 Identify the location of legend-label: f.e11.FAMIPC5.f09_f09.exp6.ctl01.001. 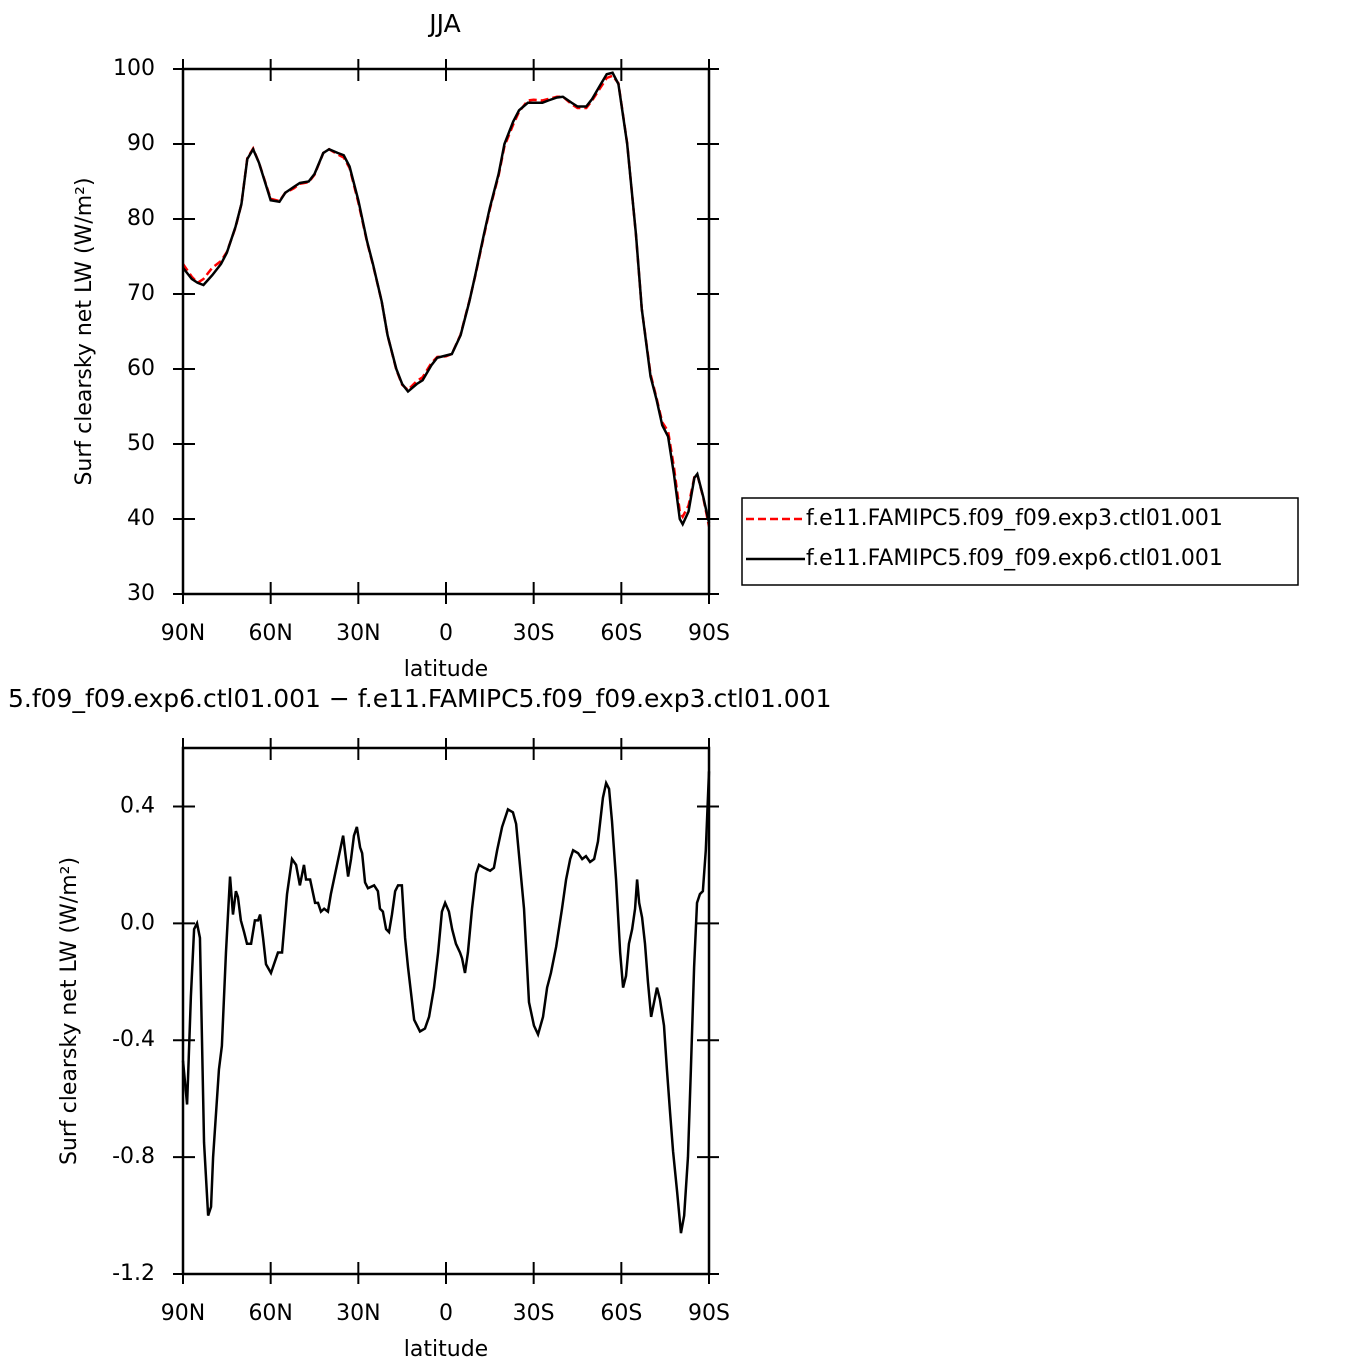
(1014, 558).